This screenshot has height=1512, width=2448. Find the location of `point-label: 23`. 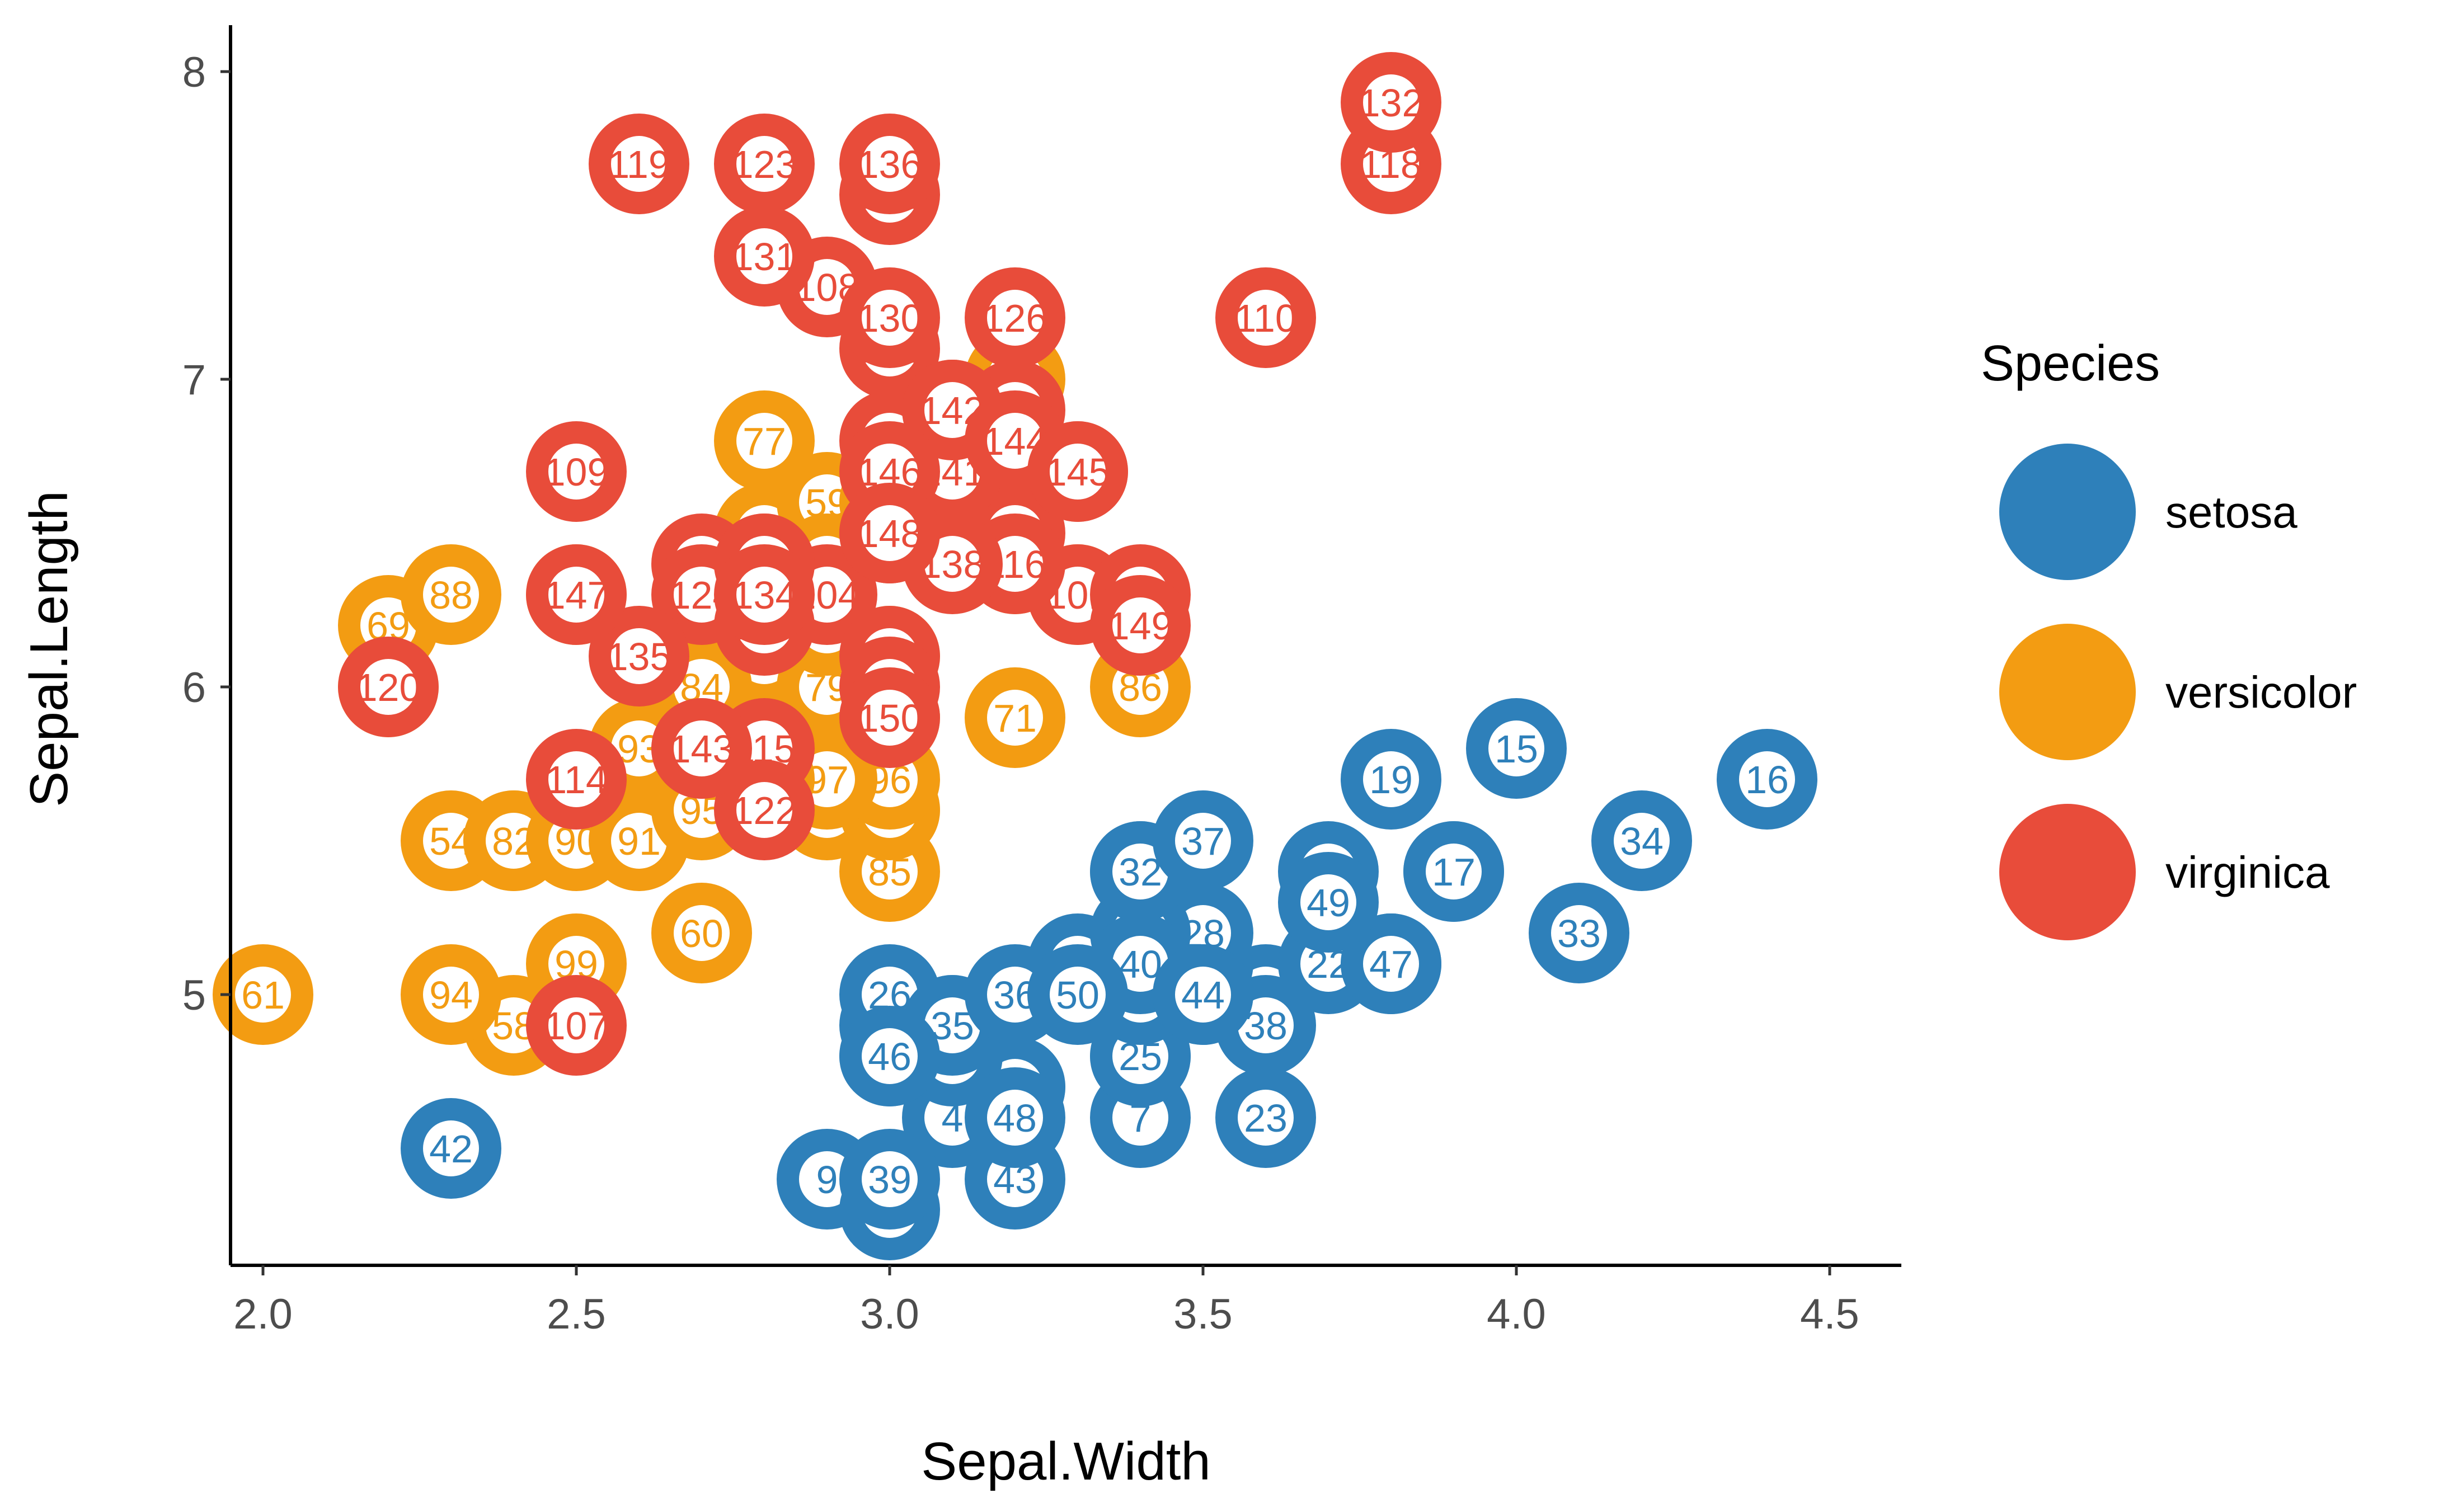

point-label: 23 is located at coordinates (1266, 1118).